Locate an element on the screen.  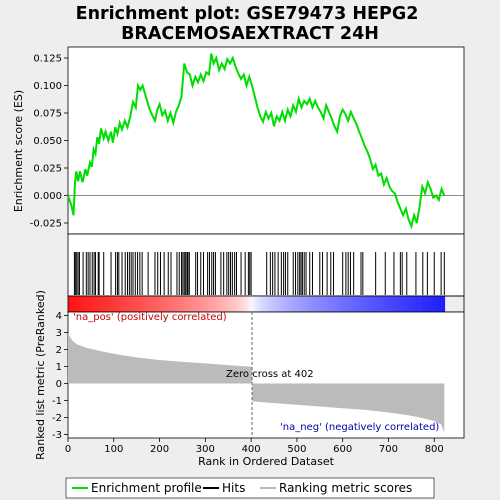
x-axis: 0 100 200 300 400 500 600 700 800 is located at coordinates (254, 446).